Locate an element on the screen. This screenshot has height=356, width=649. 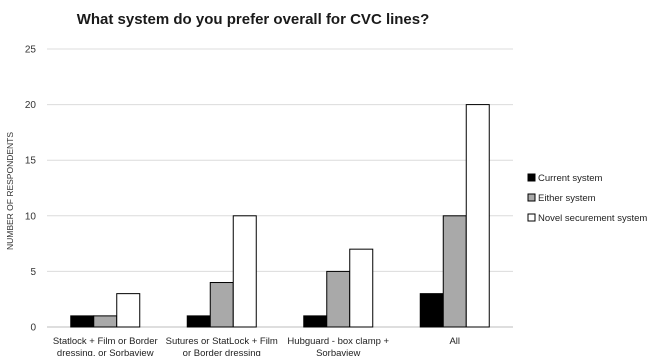
y-tick-label: 10 is located at coordinates (31, 216).